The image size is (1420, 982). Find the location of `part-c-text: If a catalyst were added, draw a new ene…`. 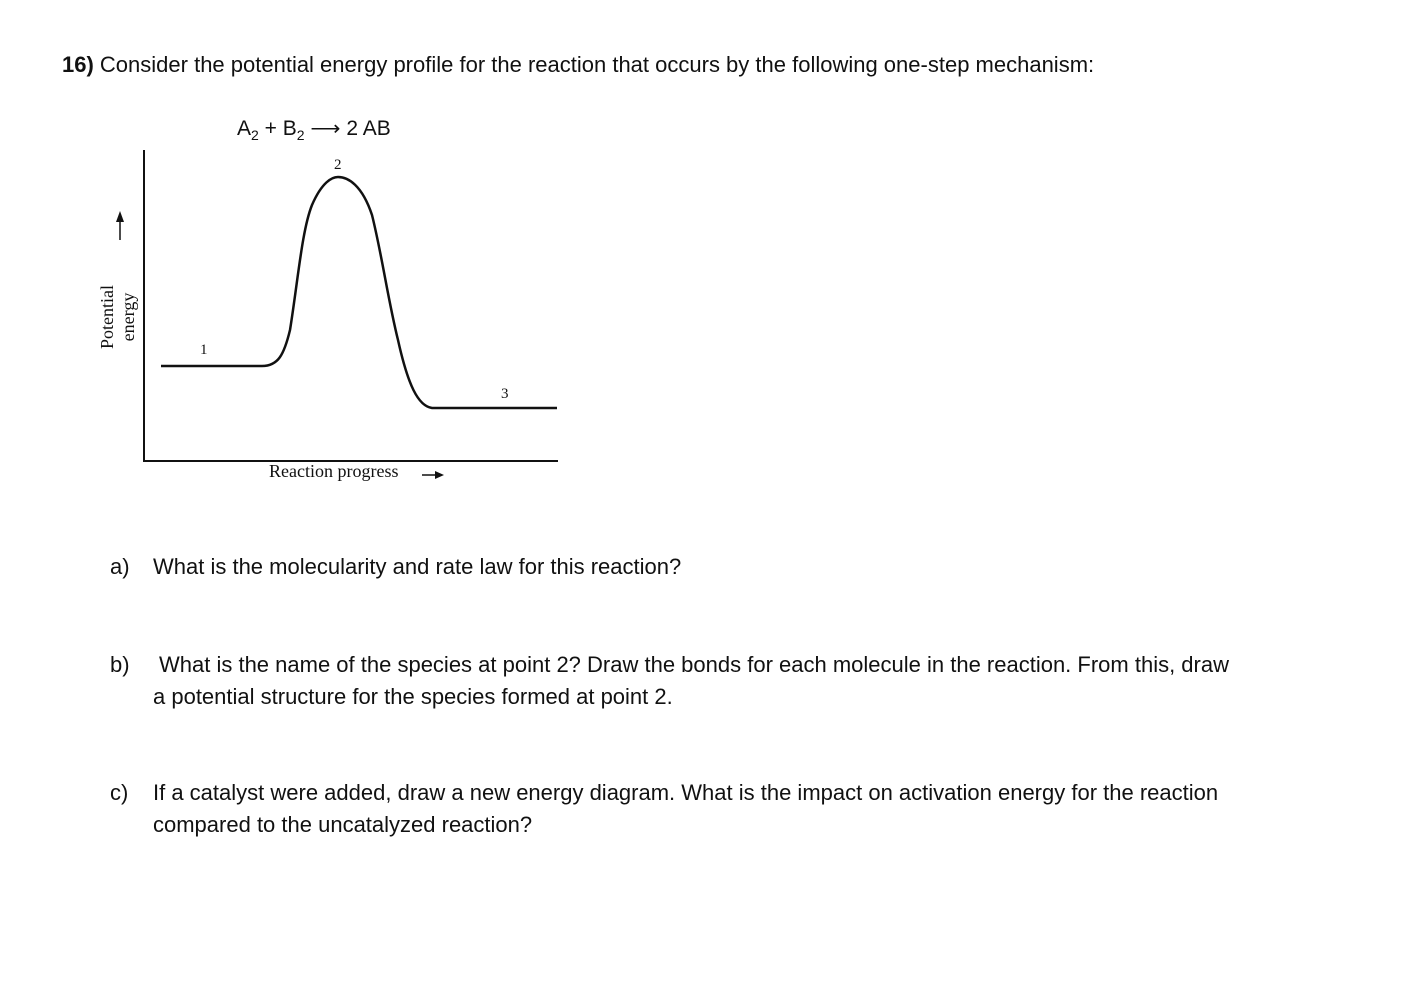

part-c-text: If a catalyst were added, draw a new ene… is located at coordinates (686, 792).